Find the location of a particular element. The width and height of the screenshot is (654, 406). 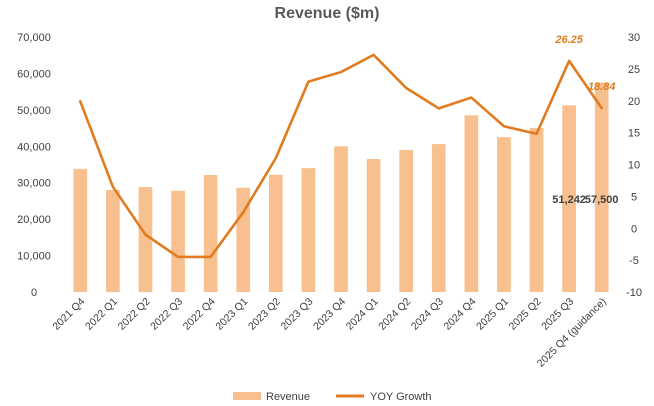

category-label: 2024 Q3 is located at coordinates (427, 314).